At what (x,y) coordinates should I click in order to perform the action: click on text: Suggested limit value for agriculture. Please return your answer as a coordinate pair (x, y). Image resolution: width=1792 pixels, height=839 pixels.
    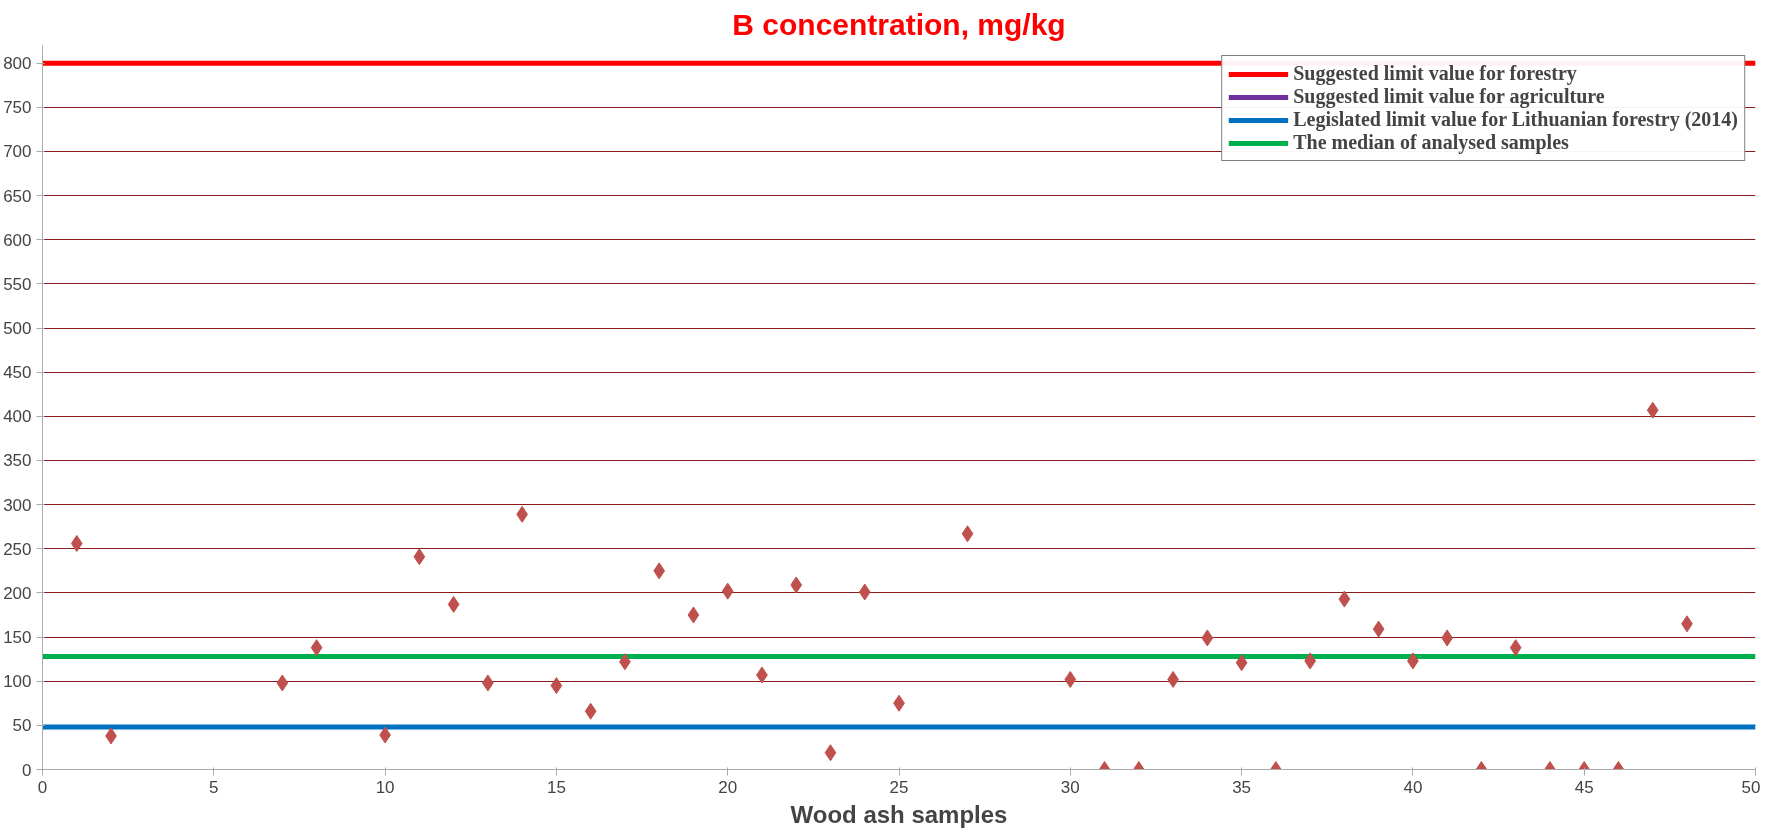
    Looking at the image, I should click on (1449, 96).